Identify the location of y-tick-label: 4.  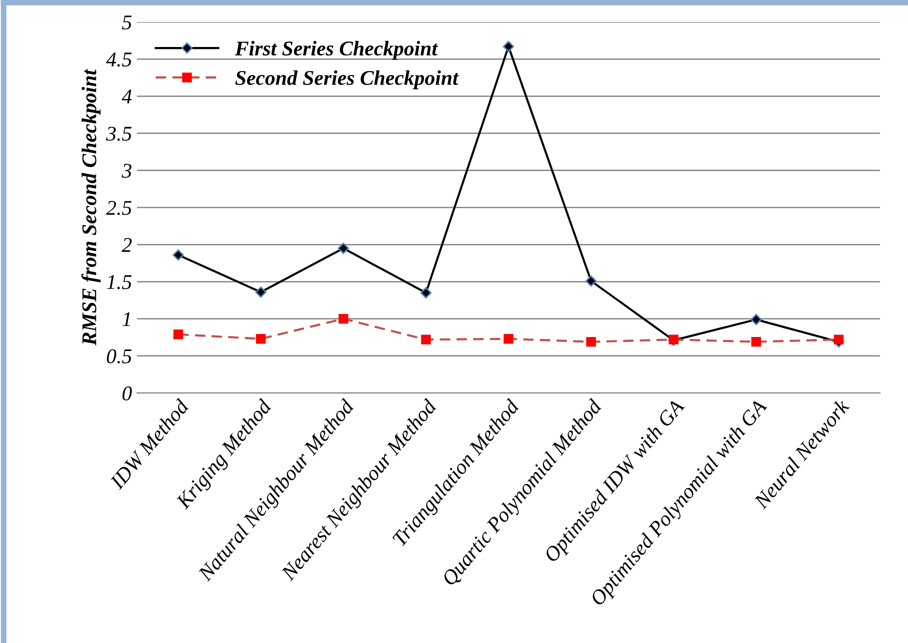
(127, 97).